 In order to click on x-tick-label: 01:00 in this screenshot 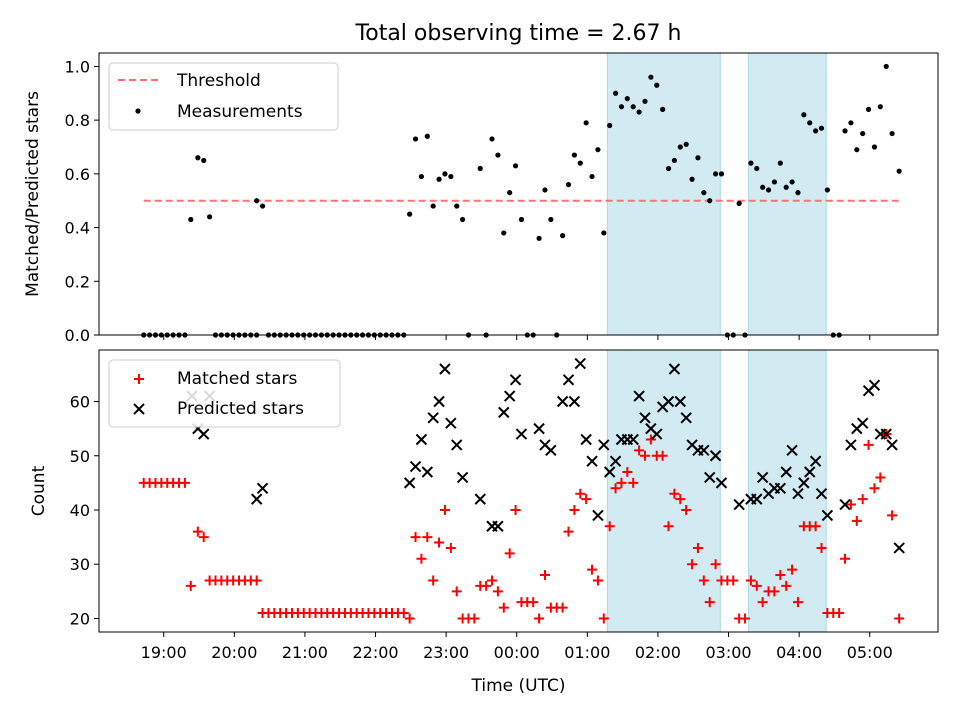, I will do `click(587, 652)`.